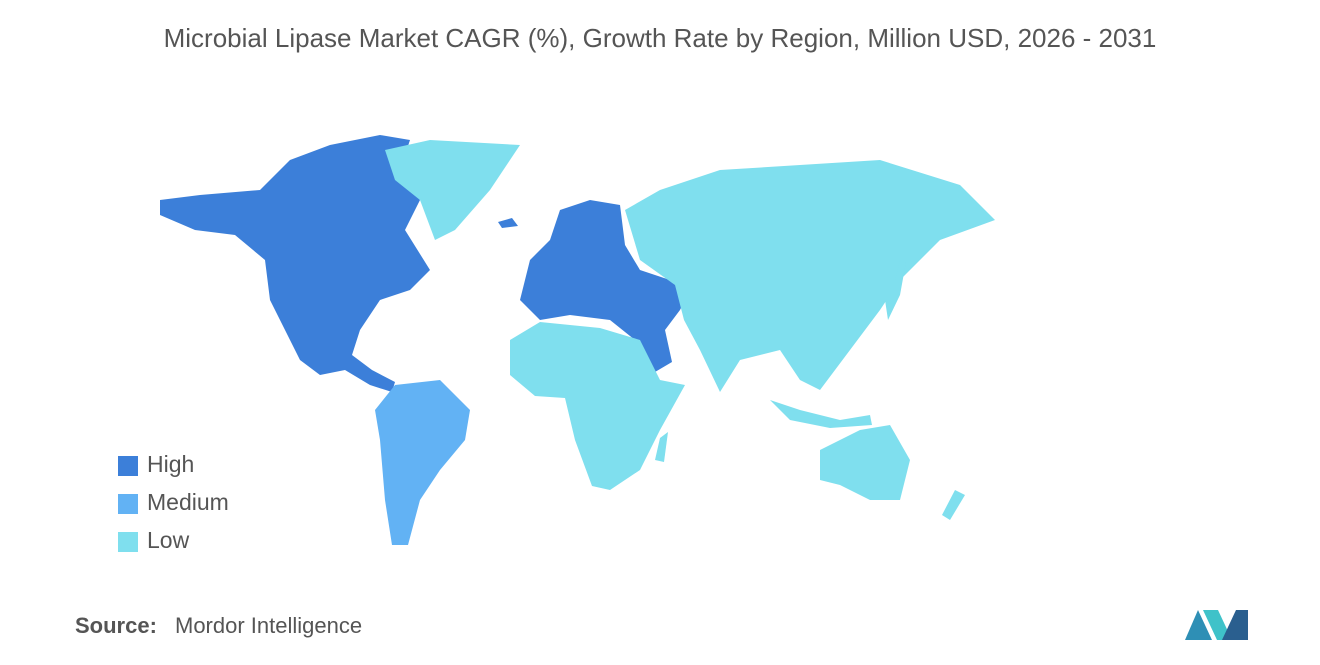 The width and height of the screenshot is (1320, 665). What do you see at coordinates (168, 540) in the screenshot?
I see `legend-label: Low` at bounding box center [168, 540].